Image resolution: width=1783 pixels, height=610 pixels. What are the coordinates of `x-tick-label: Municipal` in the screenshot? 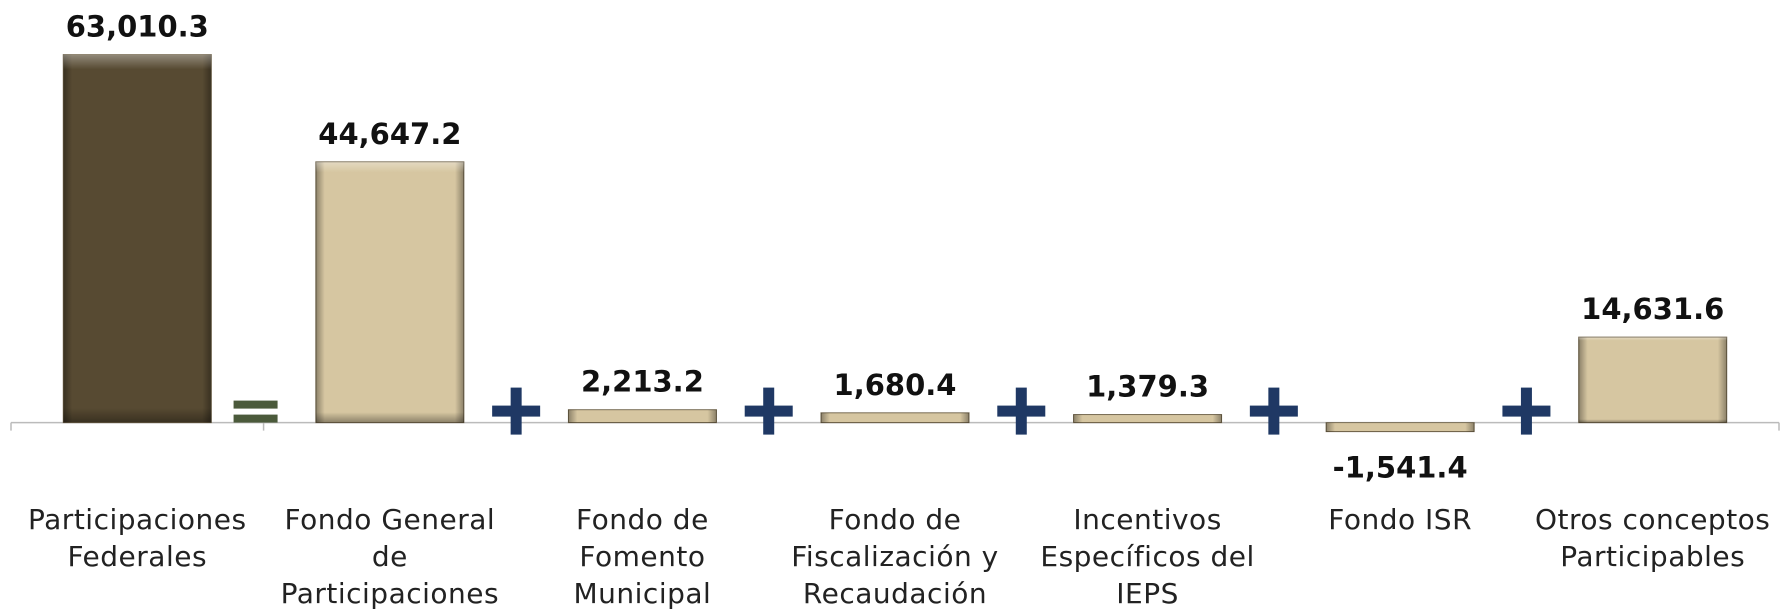 It's located at (643, 593).